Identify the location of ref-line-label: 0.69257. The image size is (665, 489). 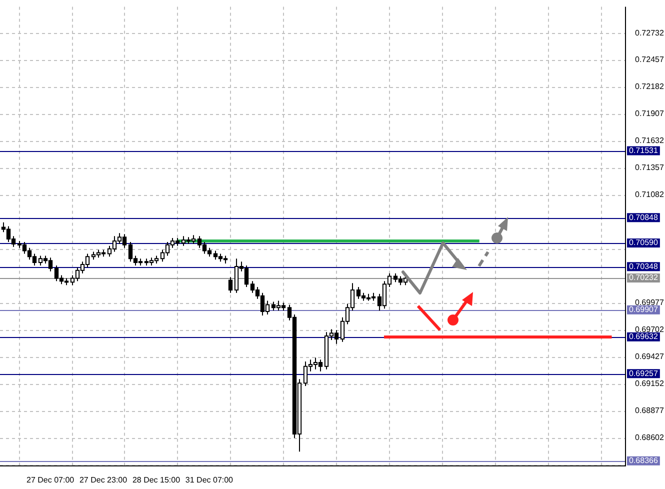
(643, 373).